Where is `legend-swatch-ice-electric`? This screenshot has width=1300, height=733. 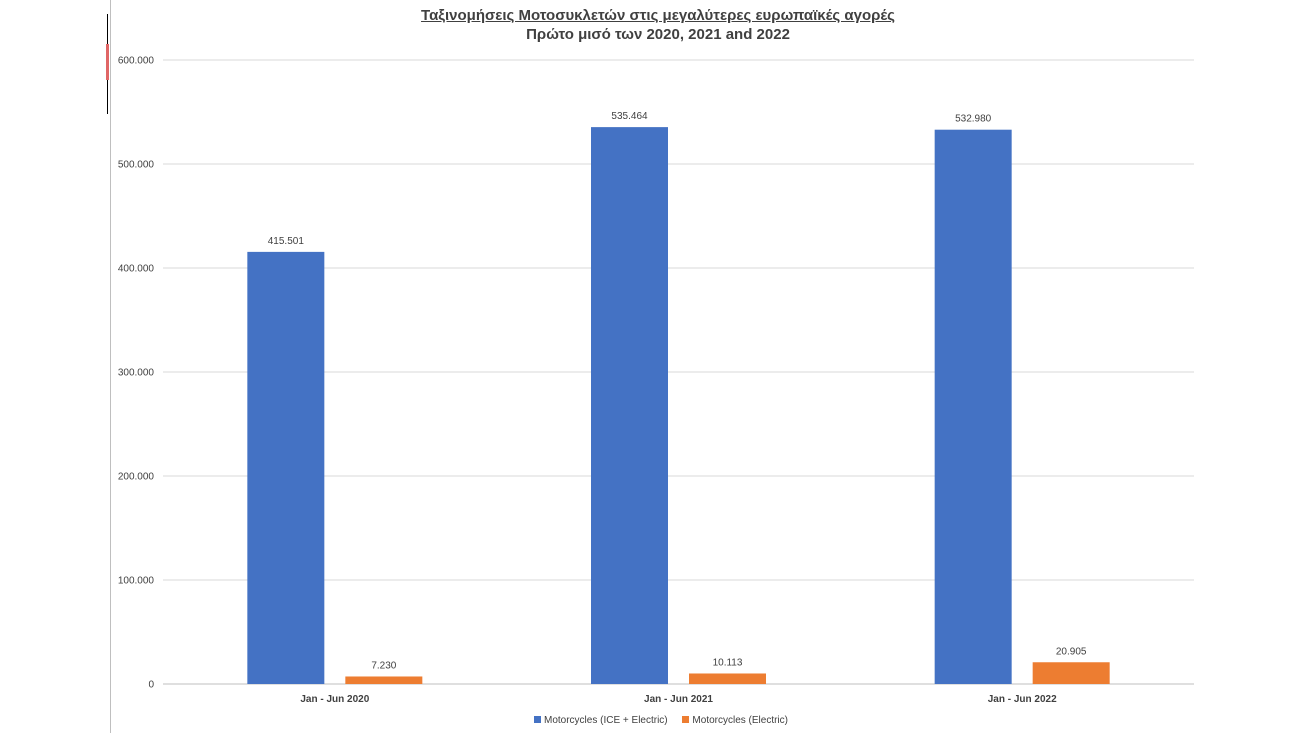
legend-swatch-ice-electric is located at coordinates (537, 719).